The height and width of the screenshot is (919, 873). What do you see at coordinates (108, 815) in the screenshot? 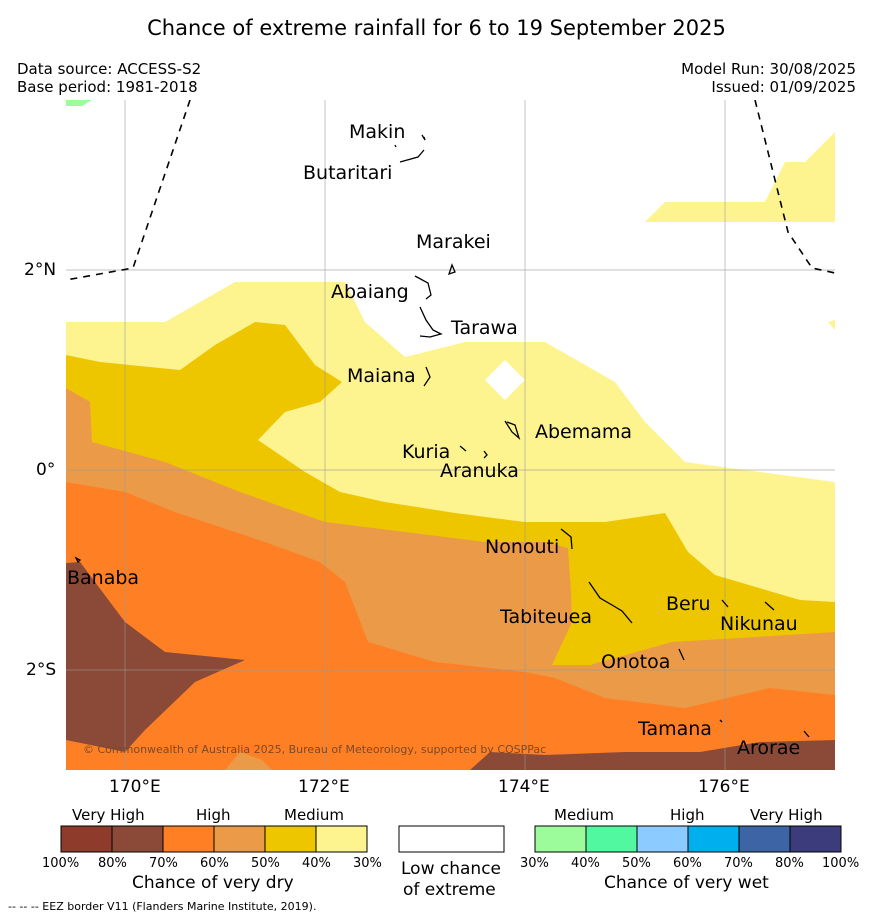
I see `dry-group-very-high: Very High` at bounding box center [108, 815].